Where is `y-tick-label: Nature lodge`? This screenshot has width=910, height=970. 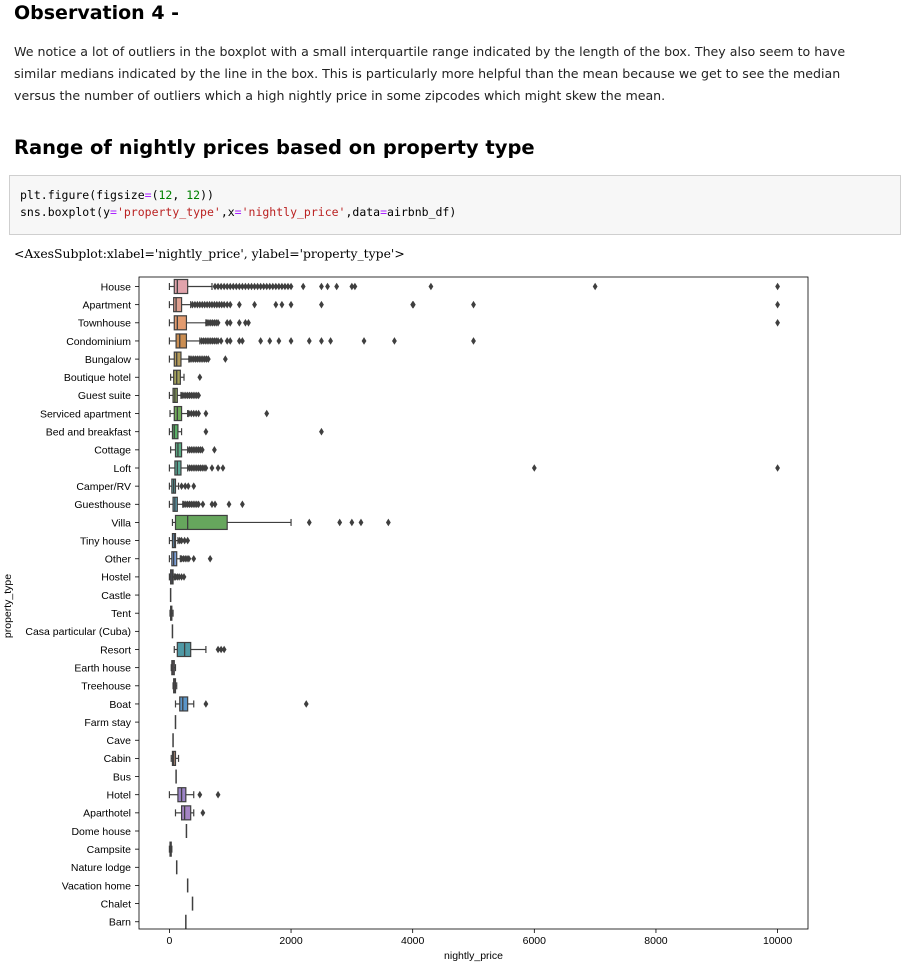 y-tick-label: Nature lodge is located at coordinates (101, 868).